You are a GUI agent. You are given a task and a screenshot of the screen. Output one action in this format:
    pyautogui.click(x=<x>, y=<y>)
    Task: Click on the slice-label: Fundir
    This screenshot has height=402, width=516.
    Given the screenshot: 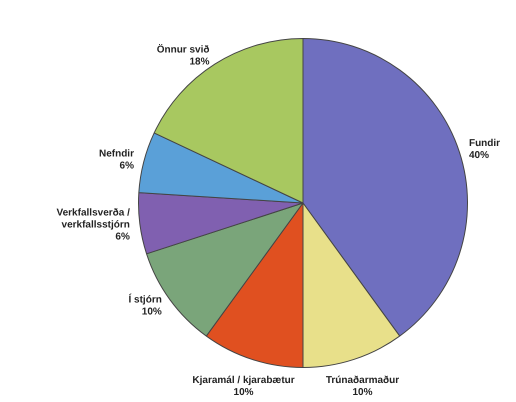 What is the action you would take?
    pyautogui.click(x=484, y=143)
    